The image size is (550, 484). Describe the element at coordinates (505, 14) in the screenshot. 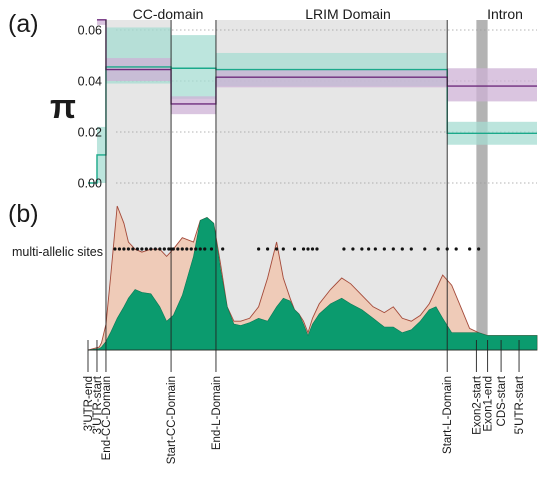

I see `intron-title: Intron` at that location.